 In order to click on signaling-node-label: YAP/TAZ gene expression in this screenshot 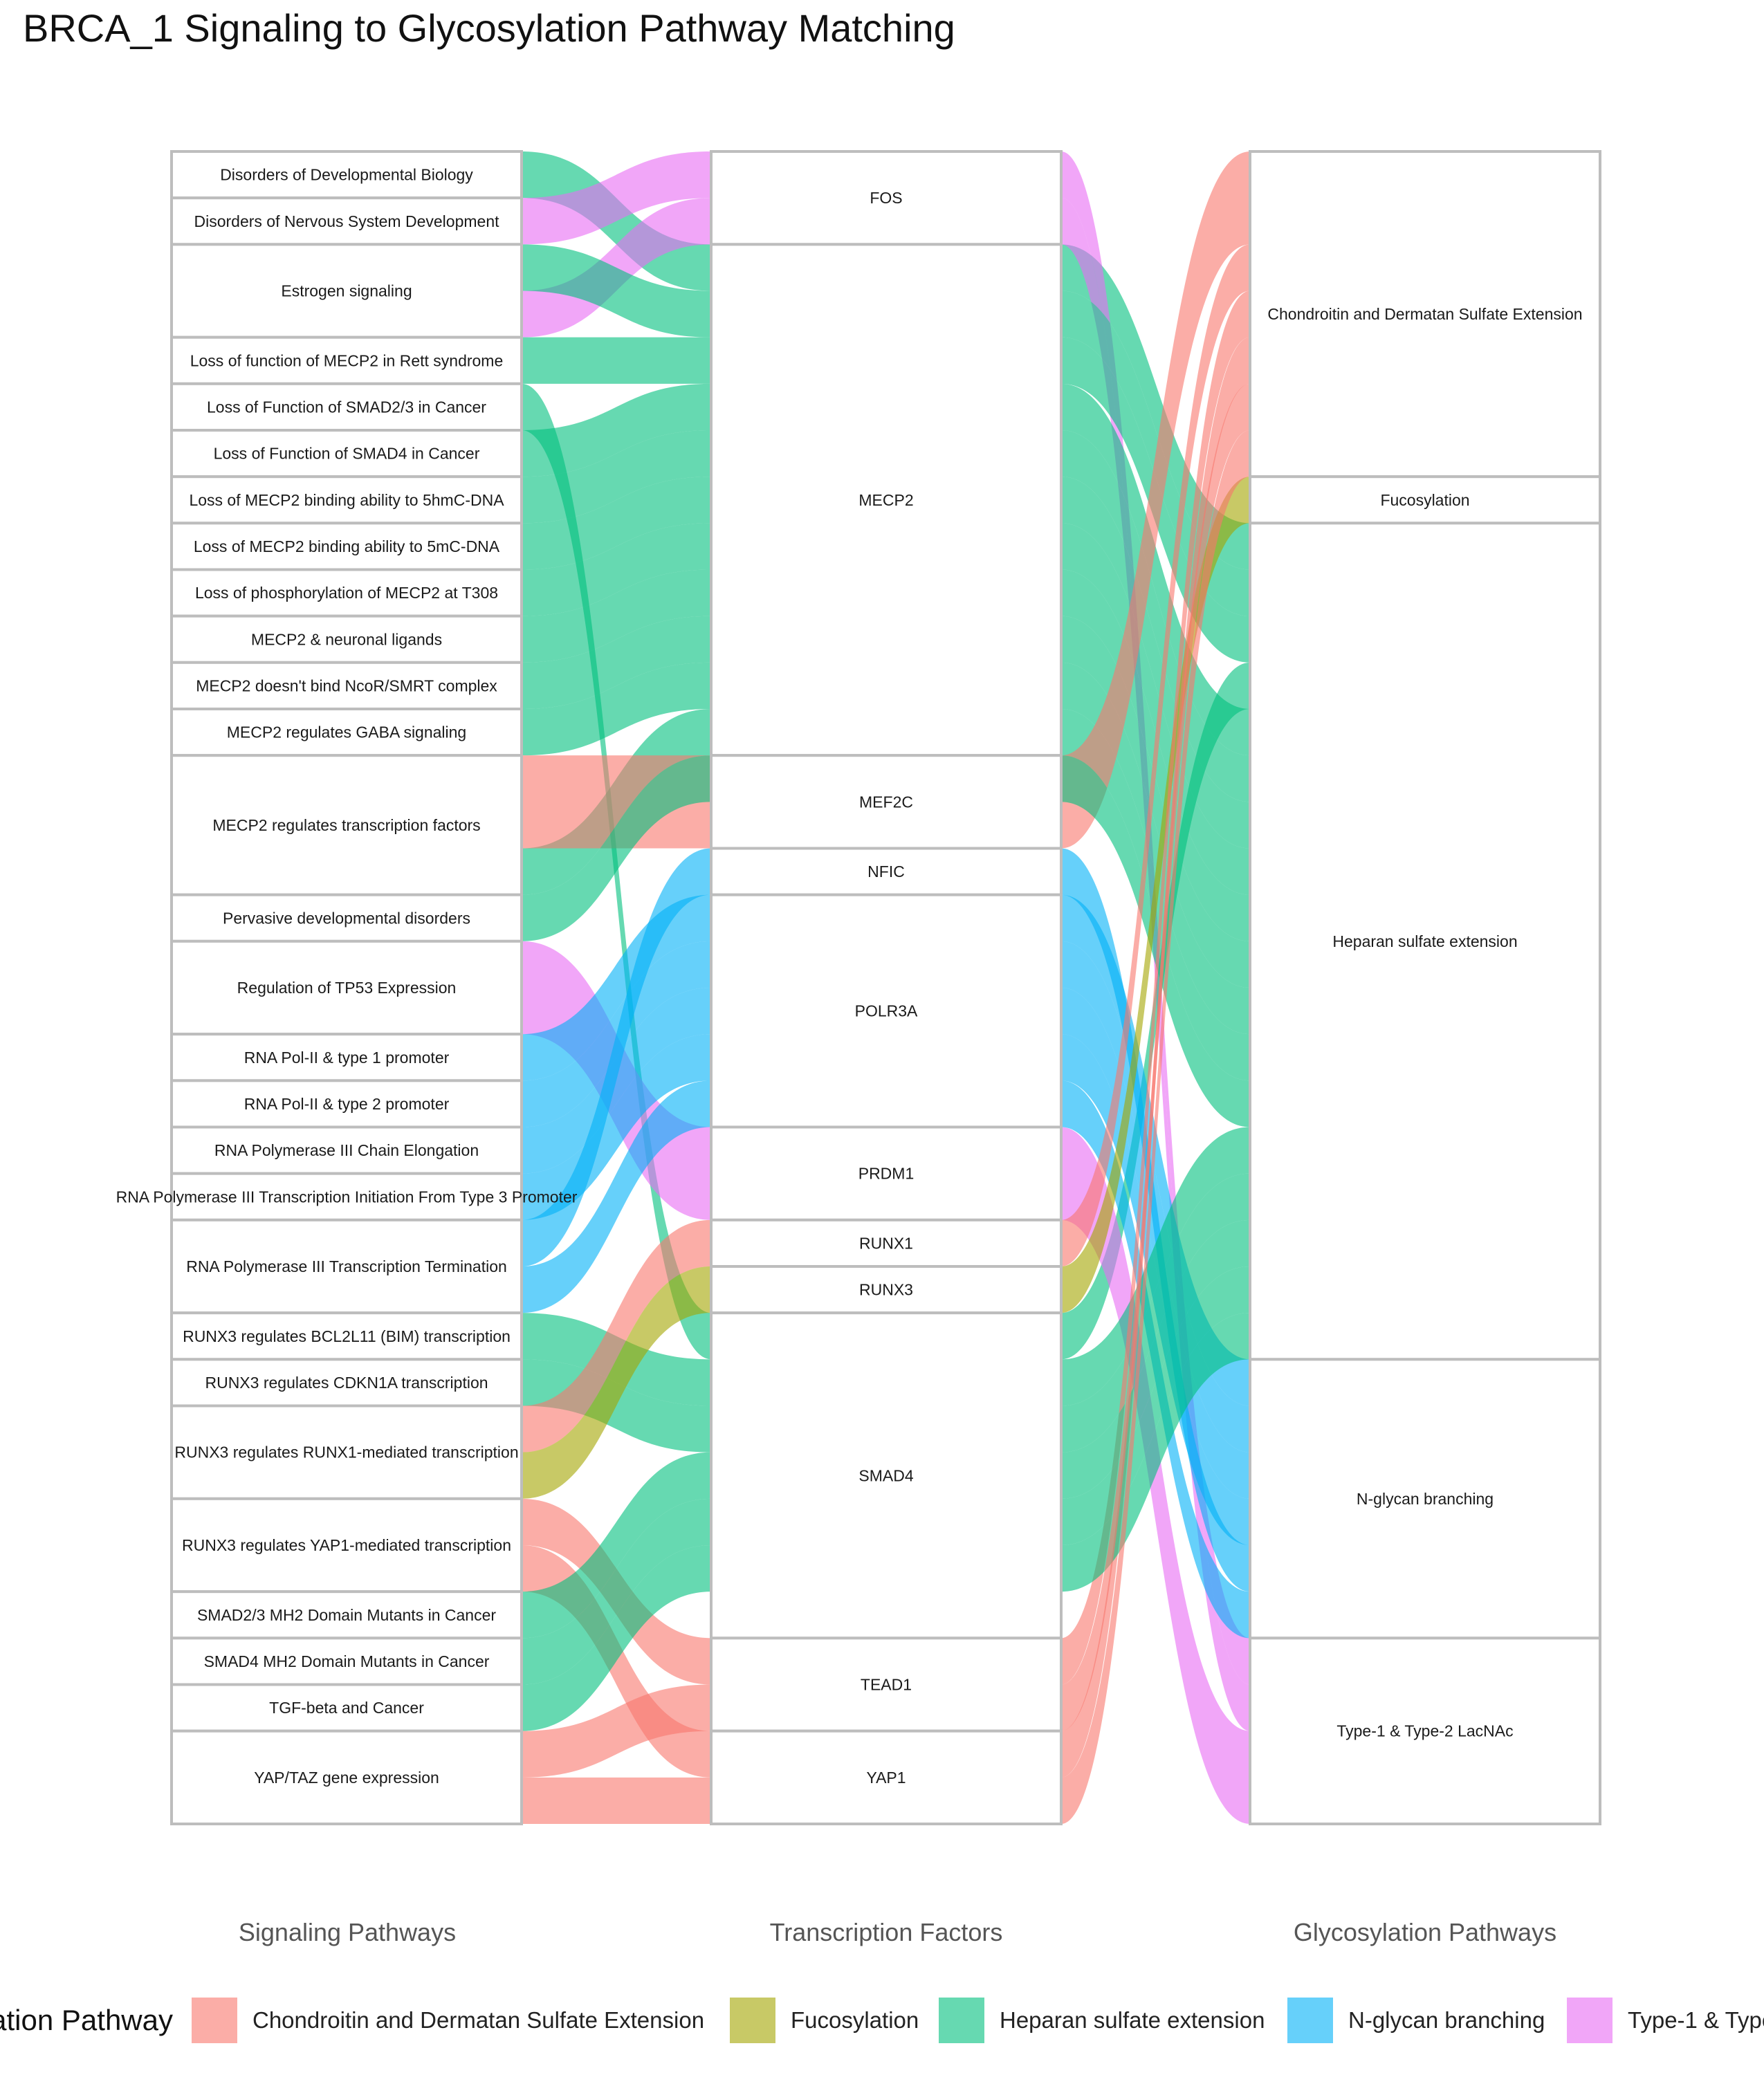, I will do `click(346, 1778)`.